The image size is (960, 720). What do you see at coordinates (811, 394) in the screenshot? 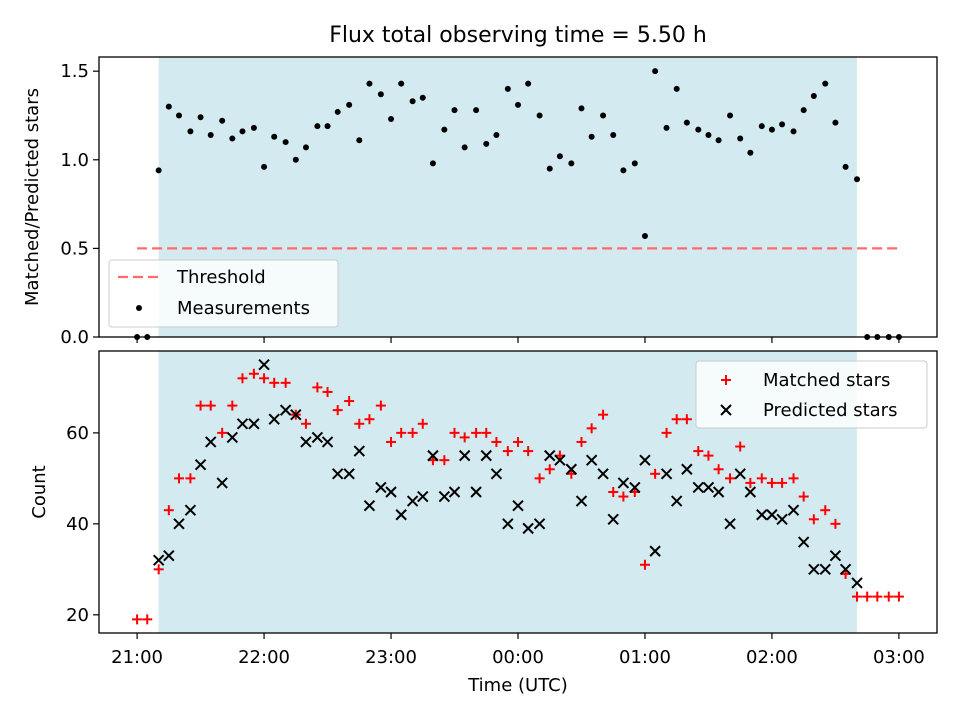
I see `count-legend: Matched stars Predicted stars` at bounding box center [811, 394].